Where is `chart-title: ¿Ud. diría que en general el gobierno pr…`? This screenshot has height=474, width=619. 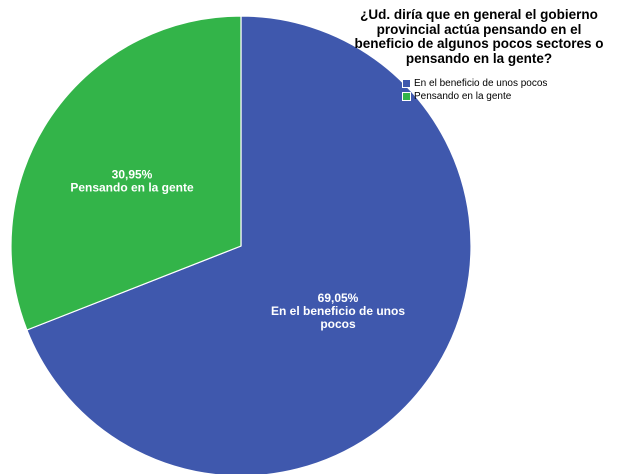 chart-title: ¿Ud. diría que en general el gobierno pr… is located at coordinates (478, 36).